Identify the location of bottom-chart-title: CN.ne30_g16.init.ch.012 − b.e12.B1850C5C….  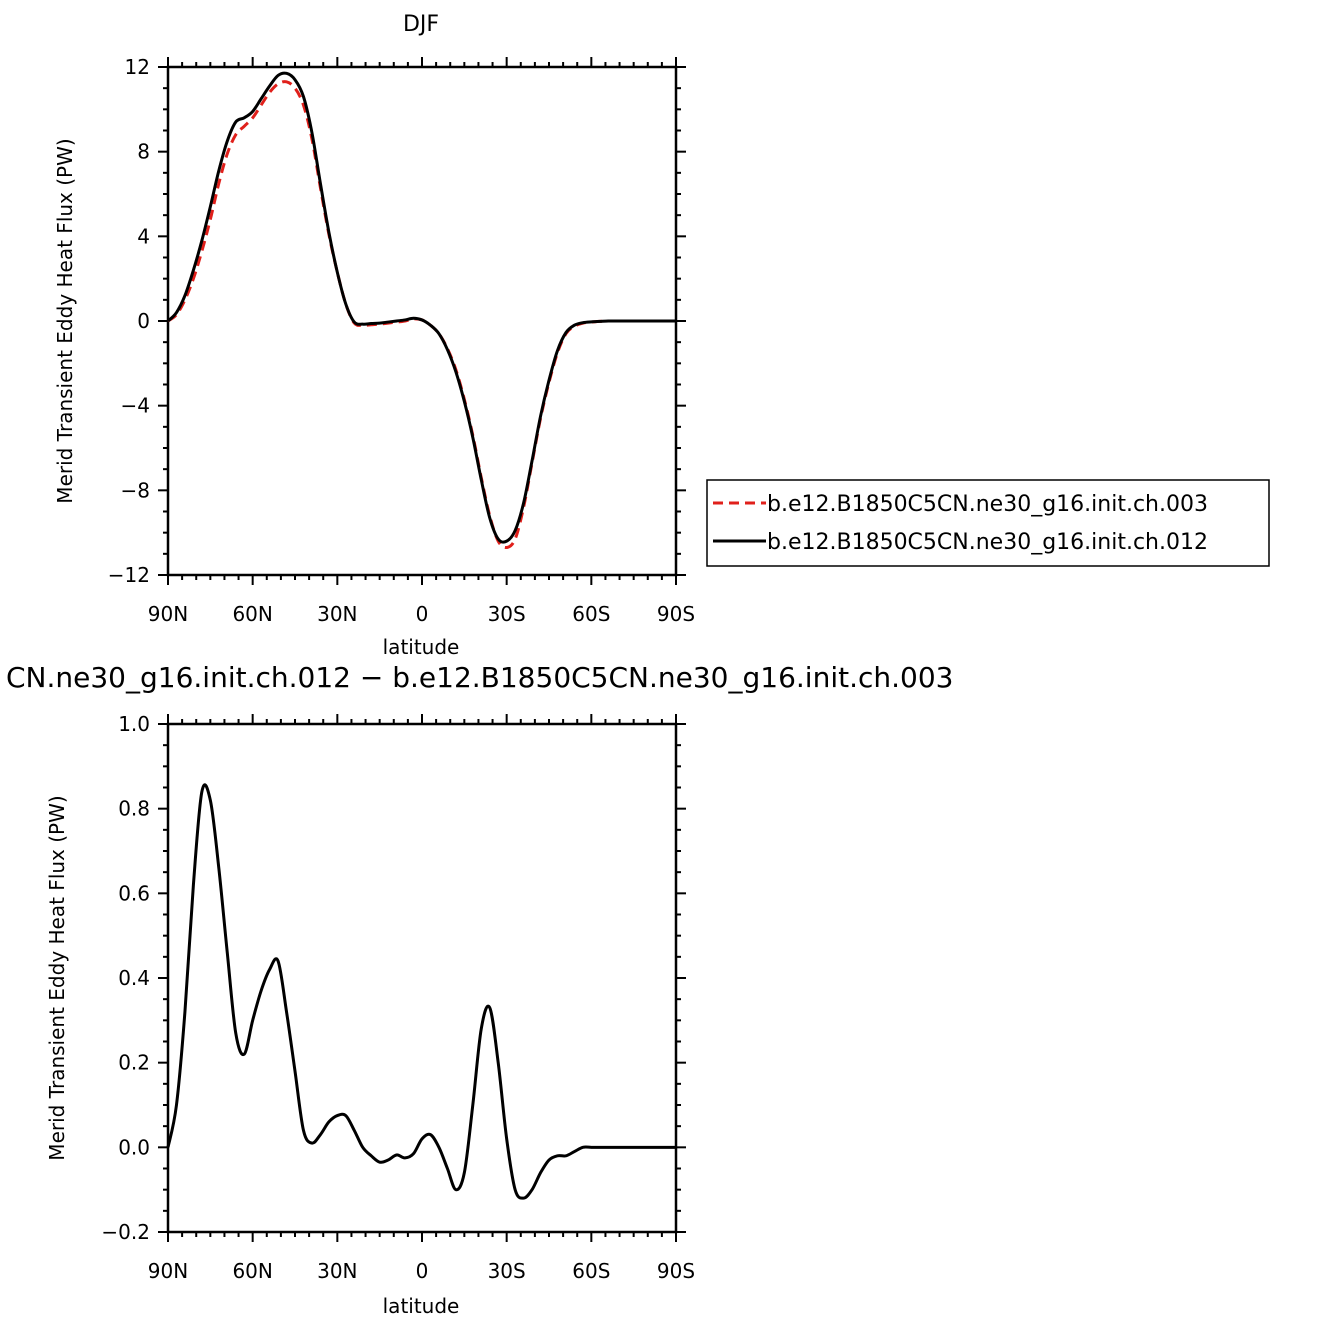
(479, 677).